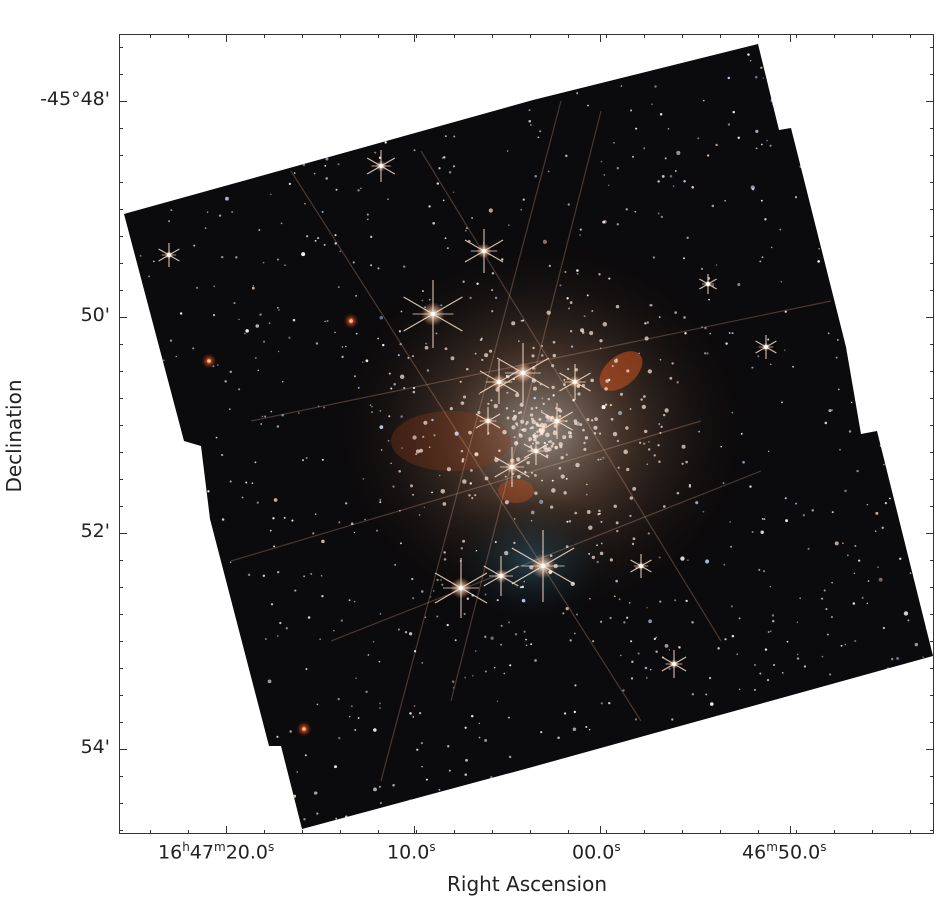 This screenshot has width=945, height=918. Describe the element at coordinates (411, 852) in the screenshot. I see `xtick-label-2: 10.0s` at that location.